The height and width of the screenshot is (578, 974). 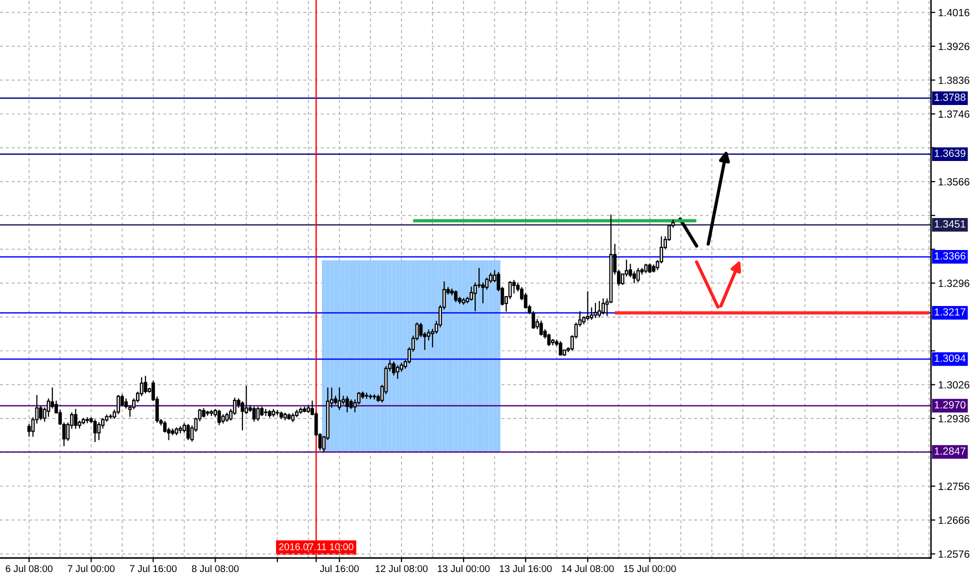 I want to click on ref-line-label: 1.3639, so click(x=950, y=153).